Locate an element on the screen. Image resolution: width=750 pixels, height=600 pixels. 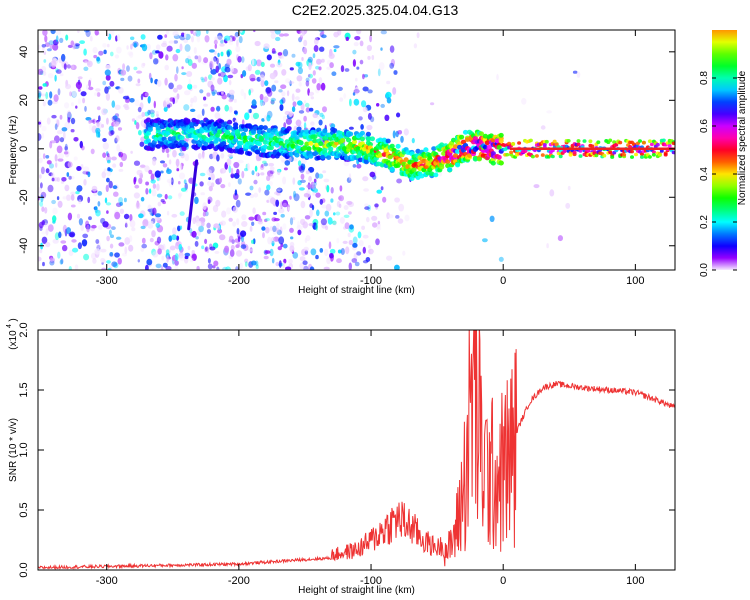
top-y-axis-label: Frequency (Hz) is located at coordinates (13, 150).